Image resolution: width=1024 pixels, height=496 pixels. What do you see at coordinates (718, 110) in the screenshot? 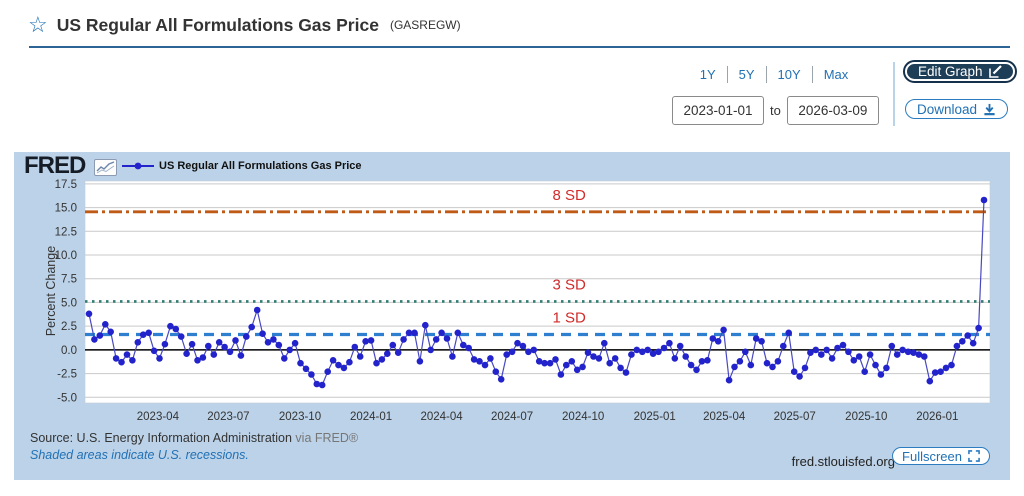
I see `start-date-input` at bounding box center [718, 110].